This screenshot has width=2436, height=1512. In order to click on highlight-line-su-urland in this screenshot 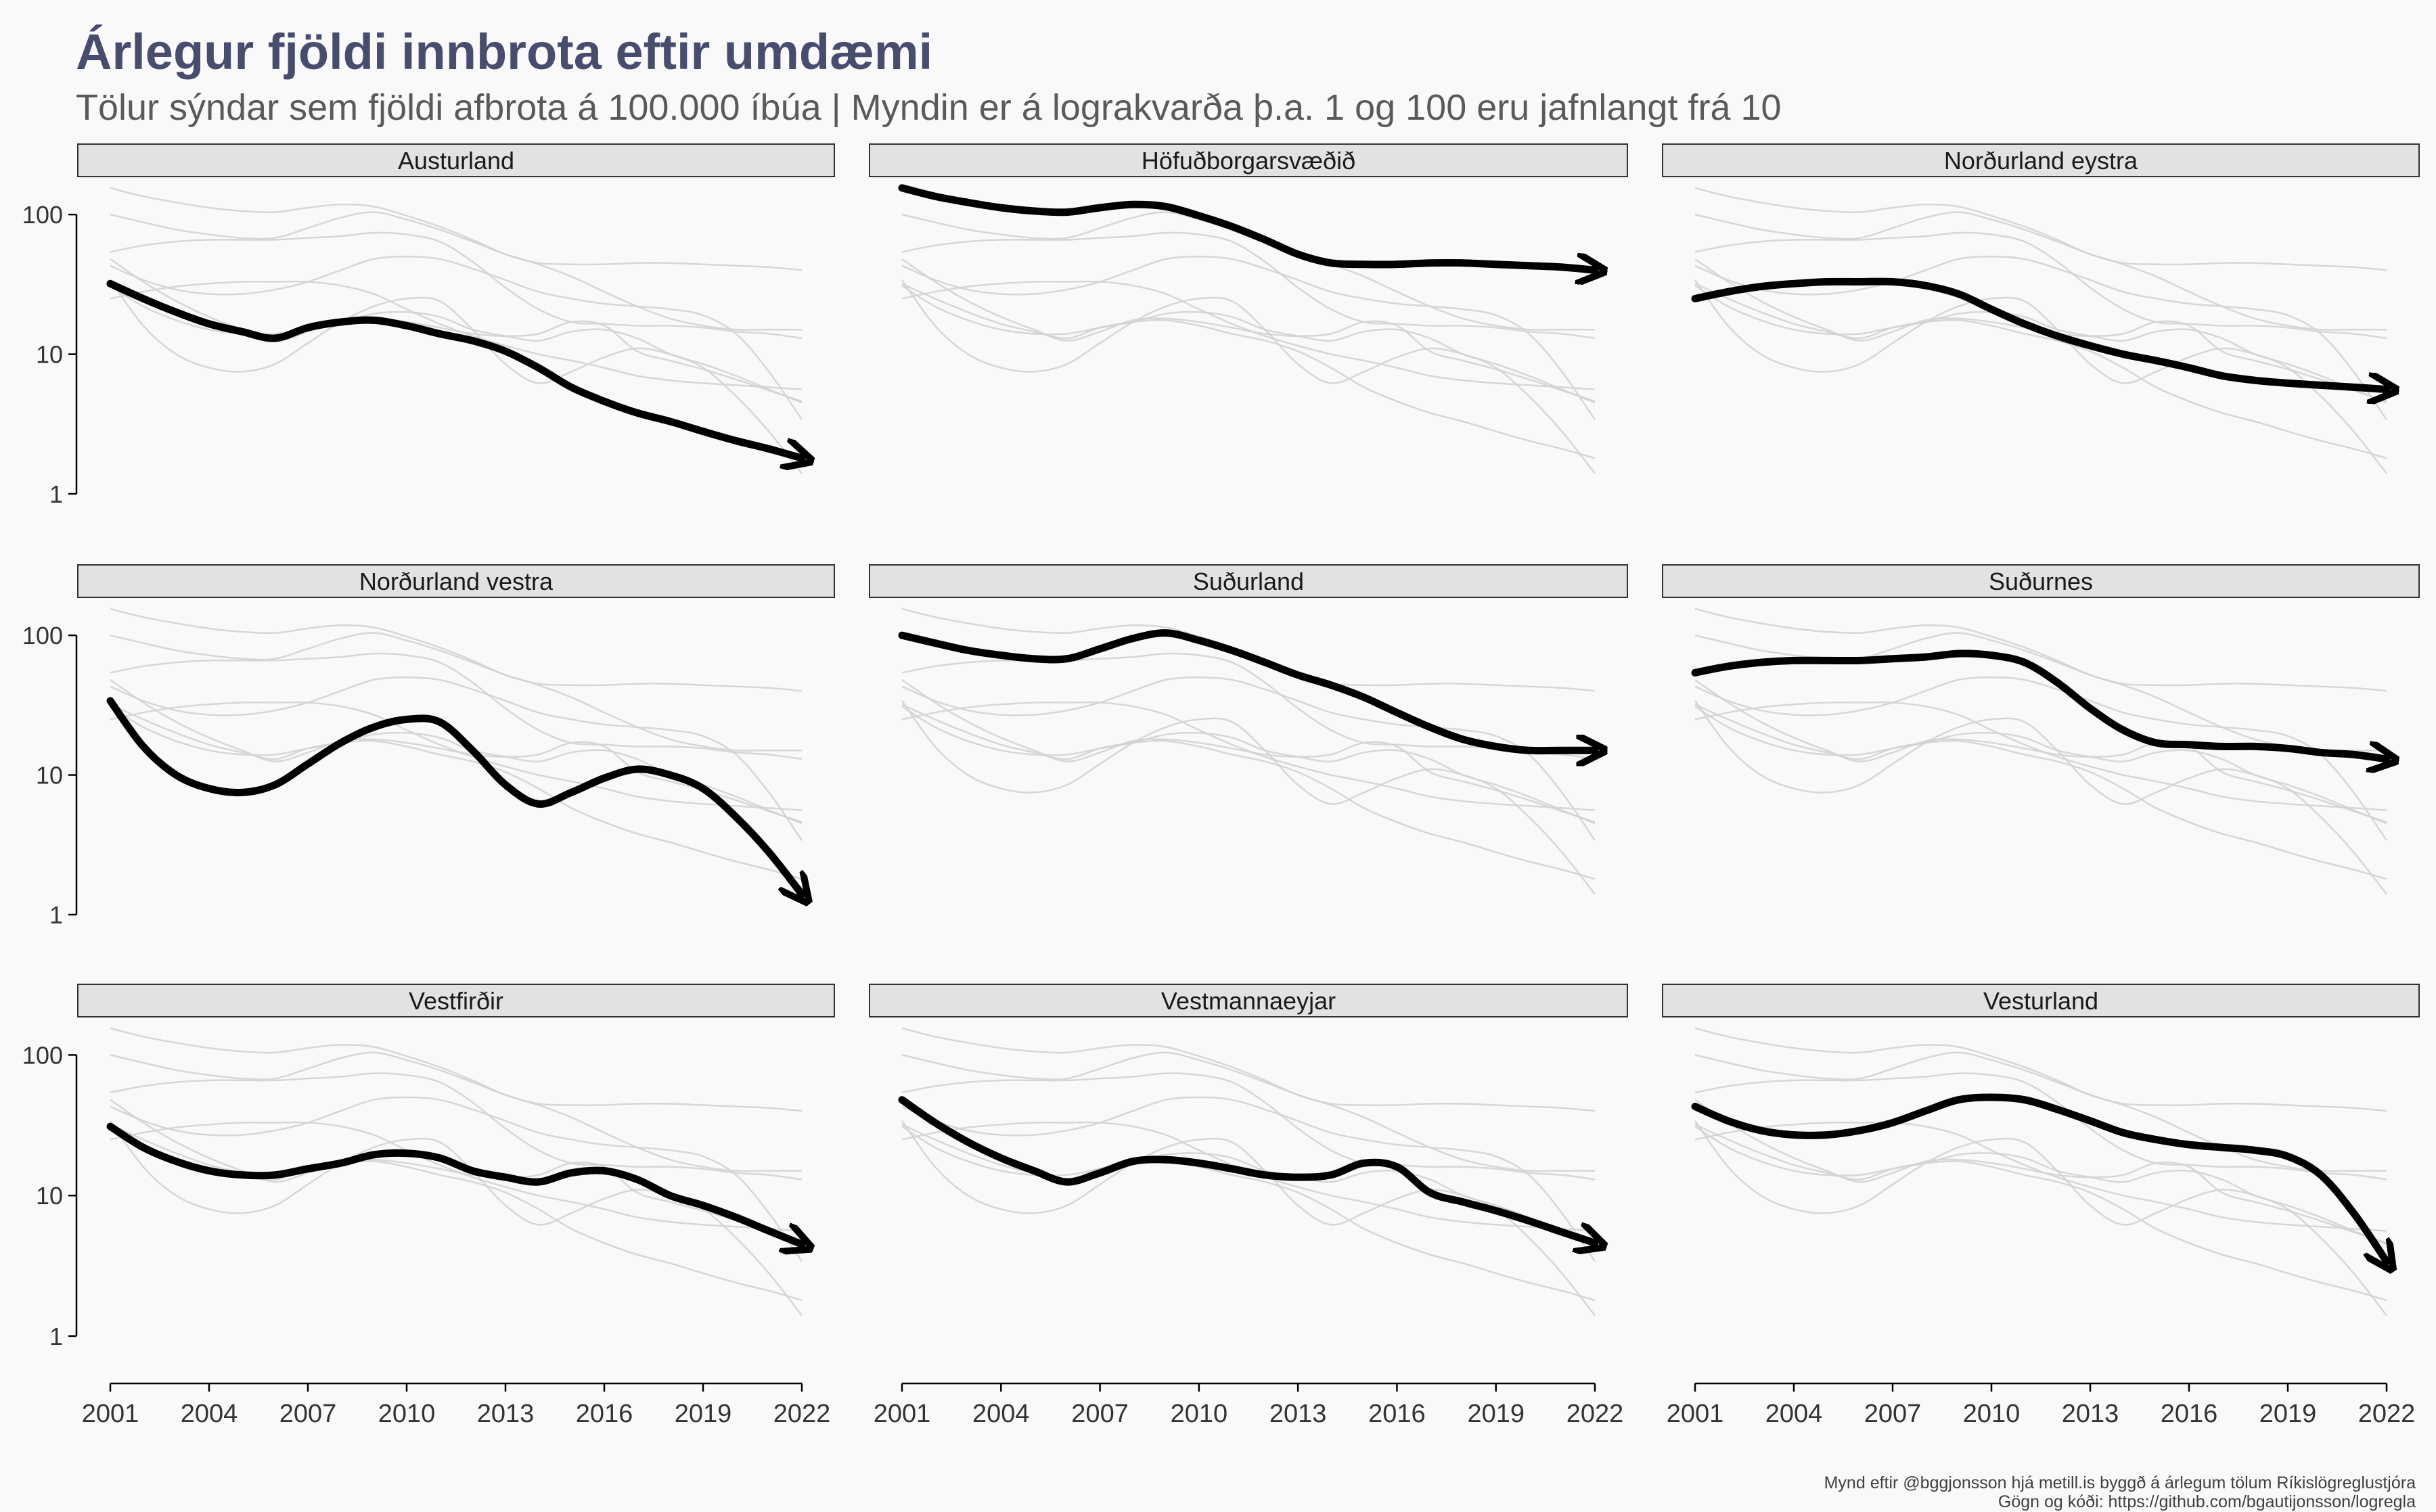, I will do `click(1246, 690)`.